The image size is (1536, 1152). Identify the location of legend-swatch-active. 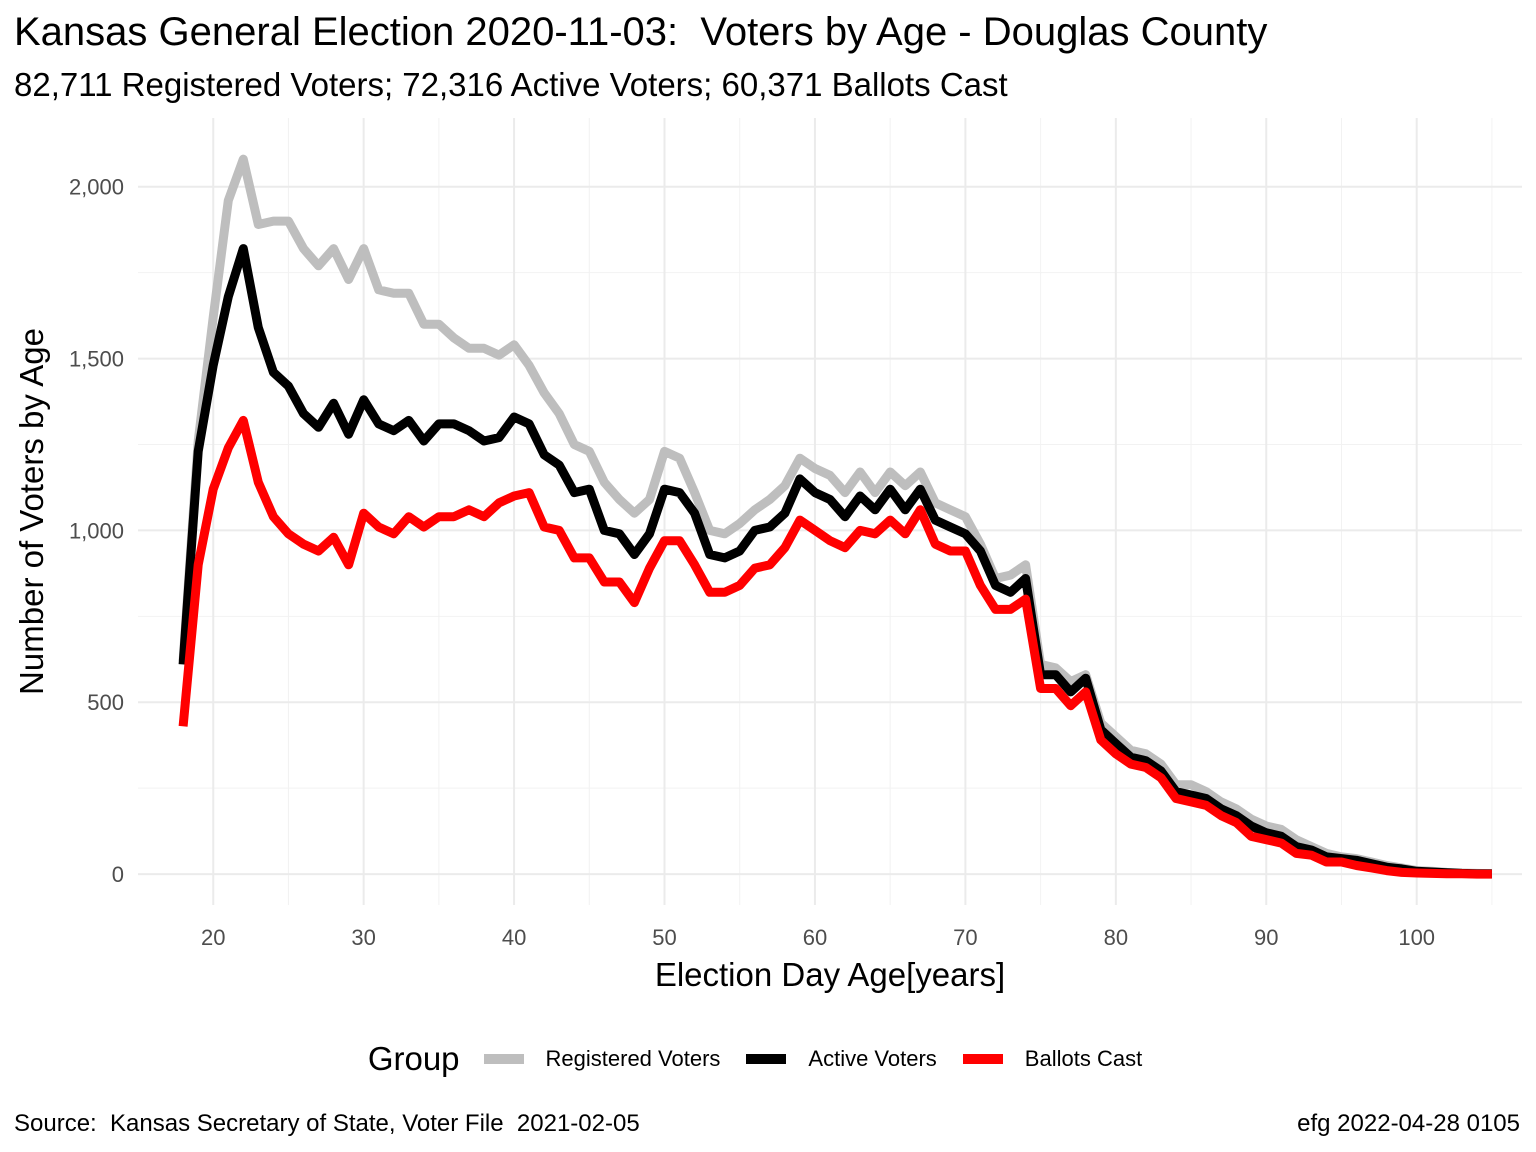
(766, 1059).